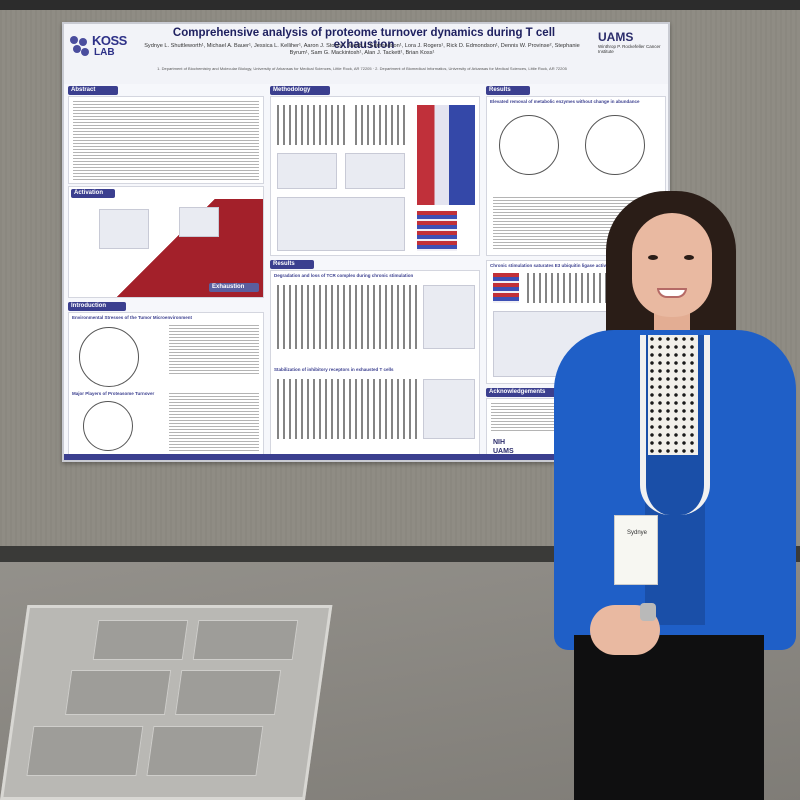  I want to click on methodology-panel, so click(375, 176).